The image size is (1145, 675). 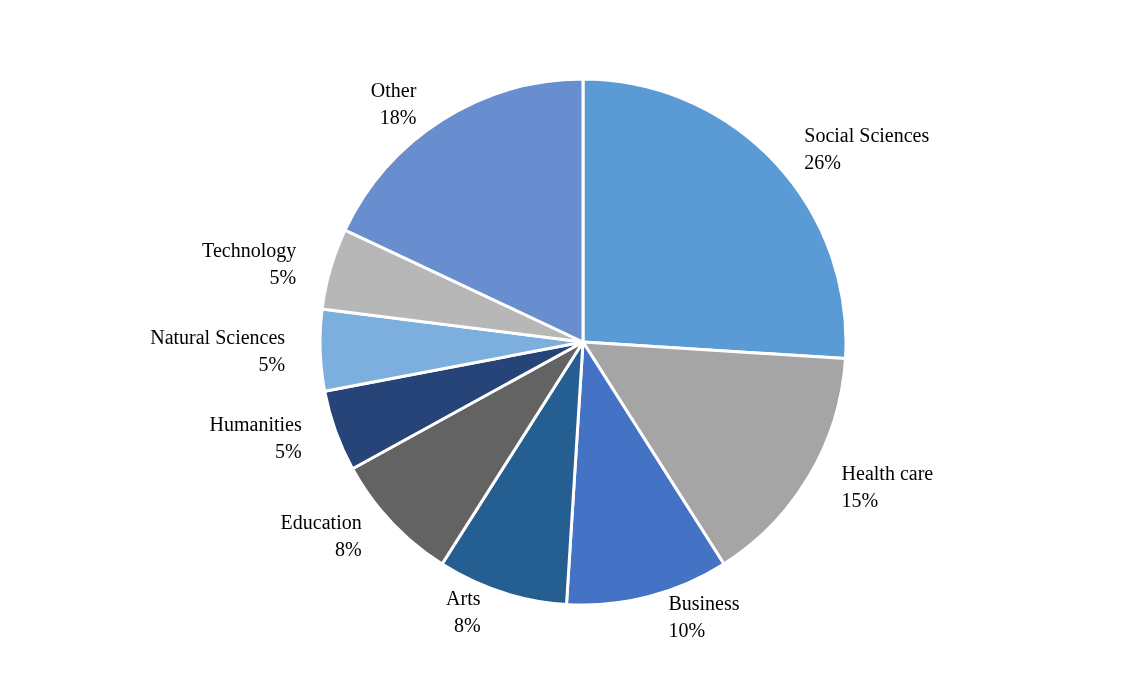 What do you see at coordinates (860, 499) in the screenshot?
I see `data-label: 15%` at bounding box center [860, 499].